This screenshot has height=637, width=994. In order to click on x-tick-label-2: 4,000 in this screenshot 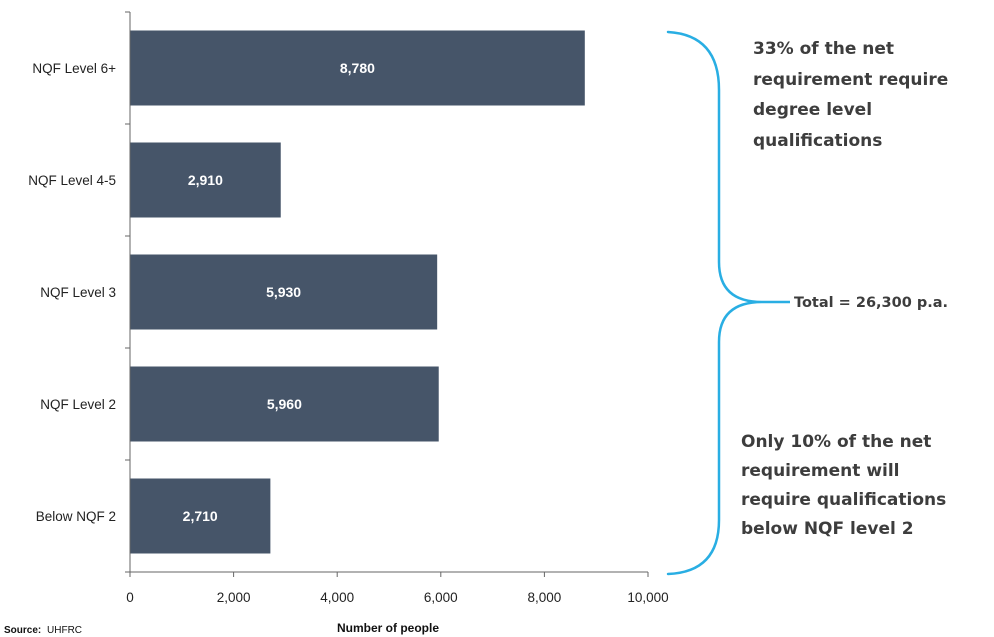, I will do `click(337, 597)`.